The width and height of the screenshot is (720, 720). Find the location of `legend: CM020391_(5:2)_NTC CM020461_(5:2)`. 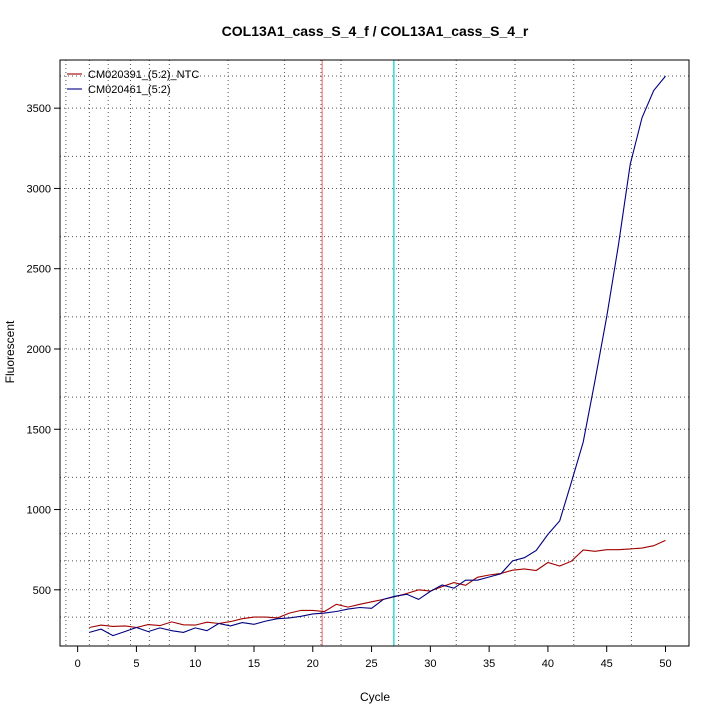

legend: CM020391_(5:2)_NTC CM020461_(5:2) is located at coordinates (133, 82).